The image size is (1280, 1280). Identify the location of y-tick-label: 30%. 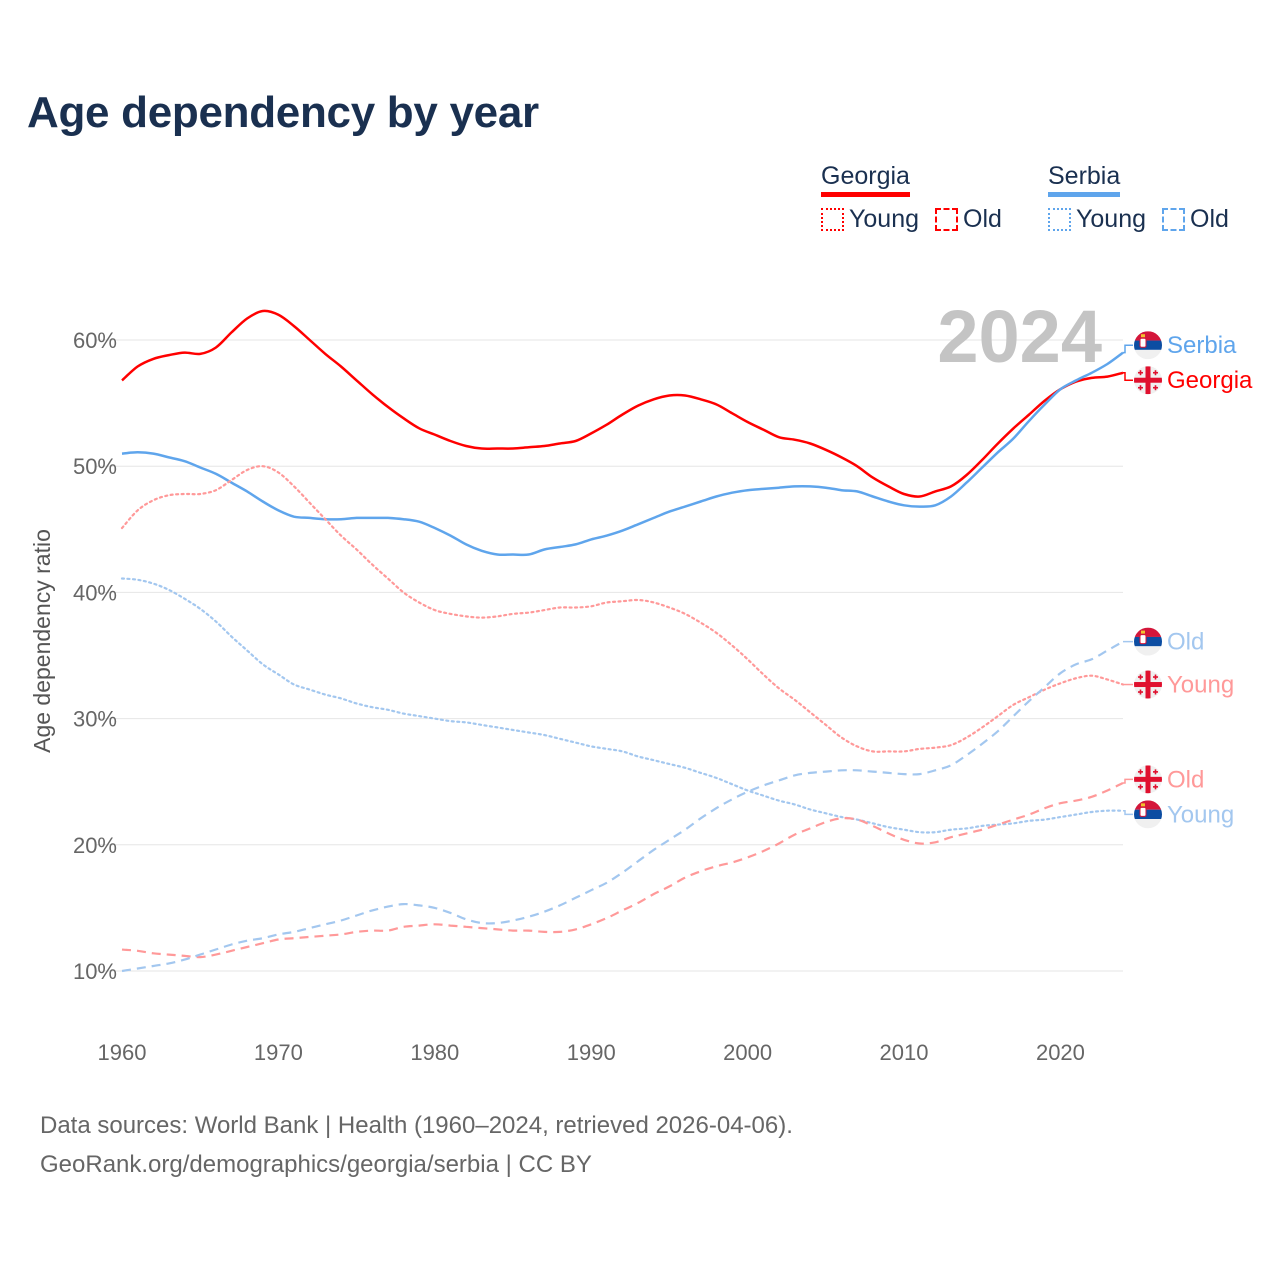
(95, 719).